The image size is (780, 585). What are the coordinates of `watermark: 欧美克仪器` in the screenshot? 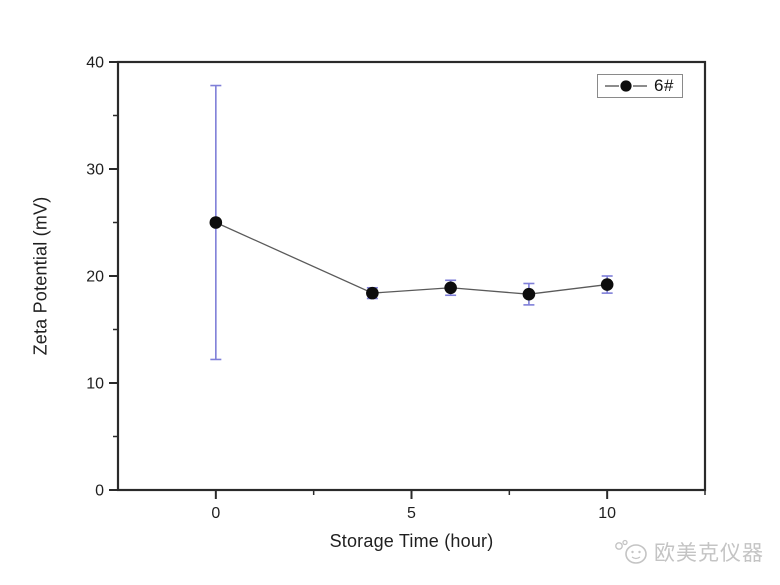 It's located at (688, 552).